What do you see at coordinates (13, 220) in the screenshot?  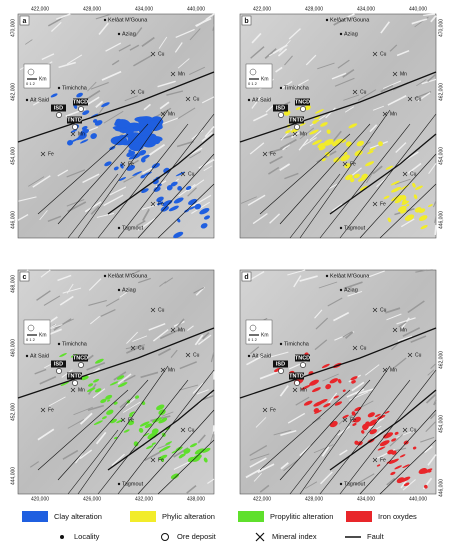 I see `y-coordinate-label: 446,000` at bounding box center [13, 220].